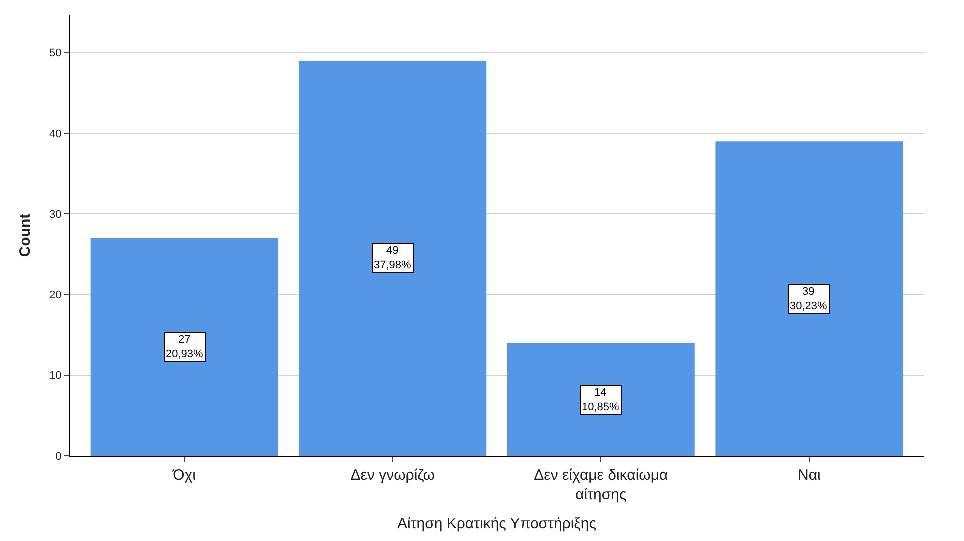  What do you see at coordinates (56, 376) in the screenshot?
I see `y-tick-label: 10` at bounding box center [56, 376].